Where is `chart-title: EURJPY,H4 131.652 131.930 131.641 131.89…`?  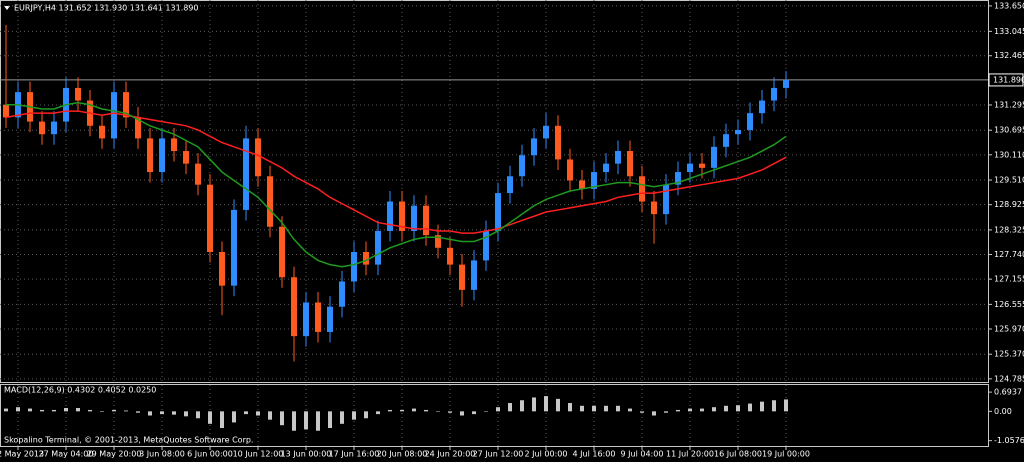
chart-title: EURJPY,H4 131.652 131.930 131.641 131.89… is located at coordinates (106, 8).